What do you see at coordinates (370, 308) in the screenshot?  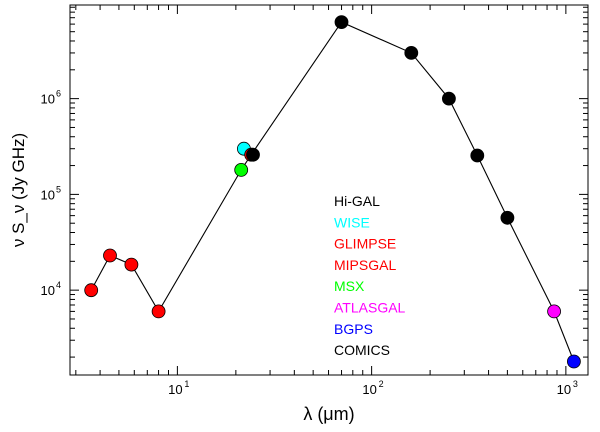 I see `legend-entry-atlasgal: ATLASGAL` at bounding box center [370, 308].